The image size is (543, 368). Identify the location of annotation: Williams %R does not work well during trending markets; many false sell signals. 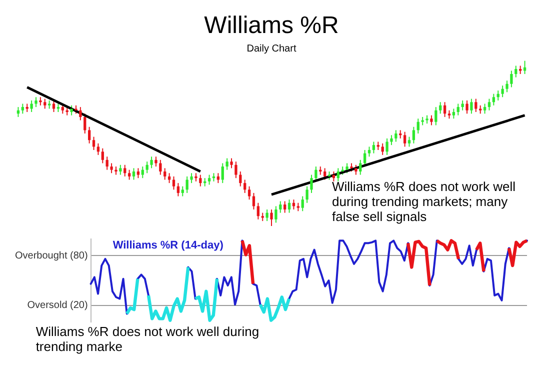
(424, 201).